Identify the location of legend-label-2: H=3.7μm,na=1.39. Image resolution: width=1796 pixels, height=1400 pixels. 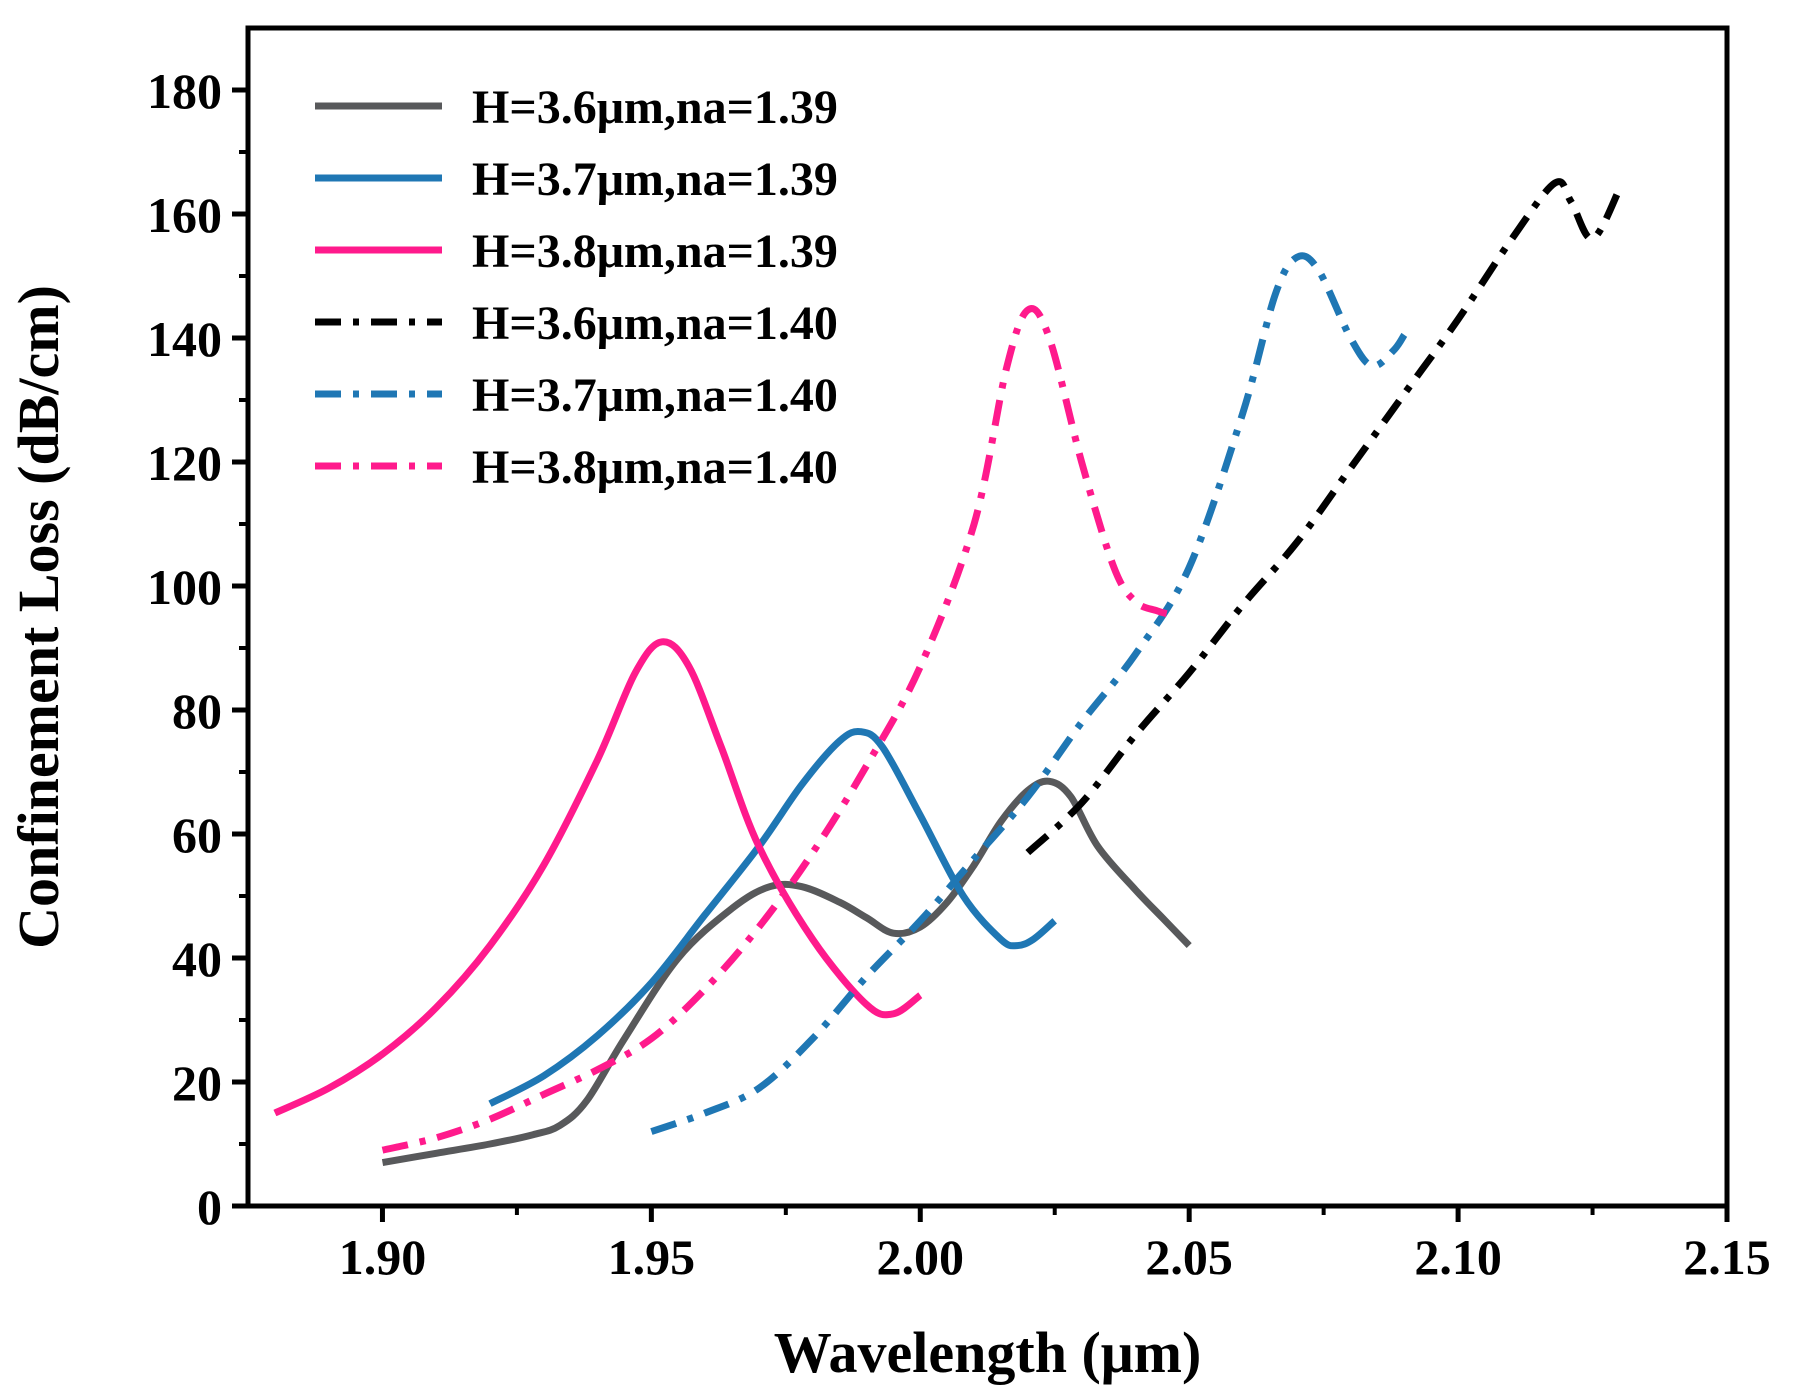
(655, 179).